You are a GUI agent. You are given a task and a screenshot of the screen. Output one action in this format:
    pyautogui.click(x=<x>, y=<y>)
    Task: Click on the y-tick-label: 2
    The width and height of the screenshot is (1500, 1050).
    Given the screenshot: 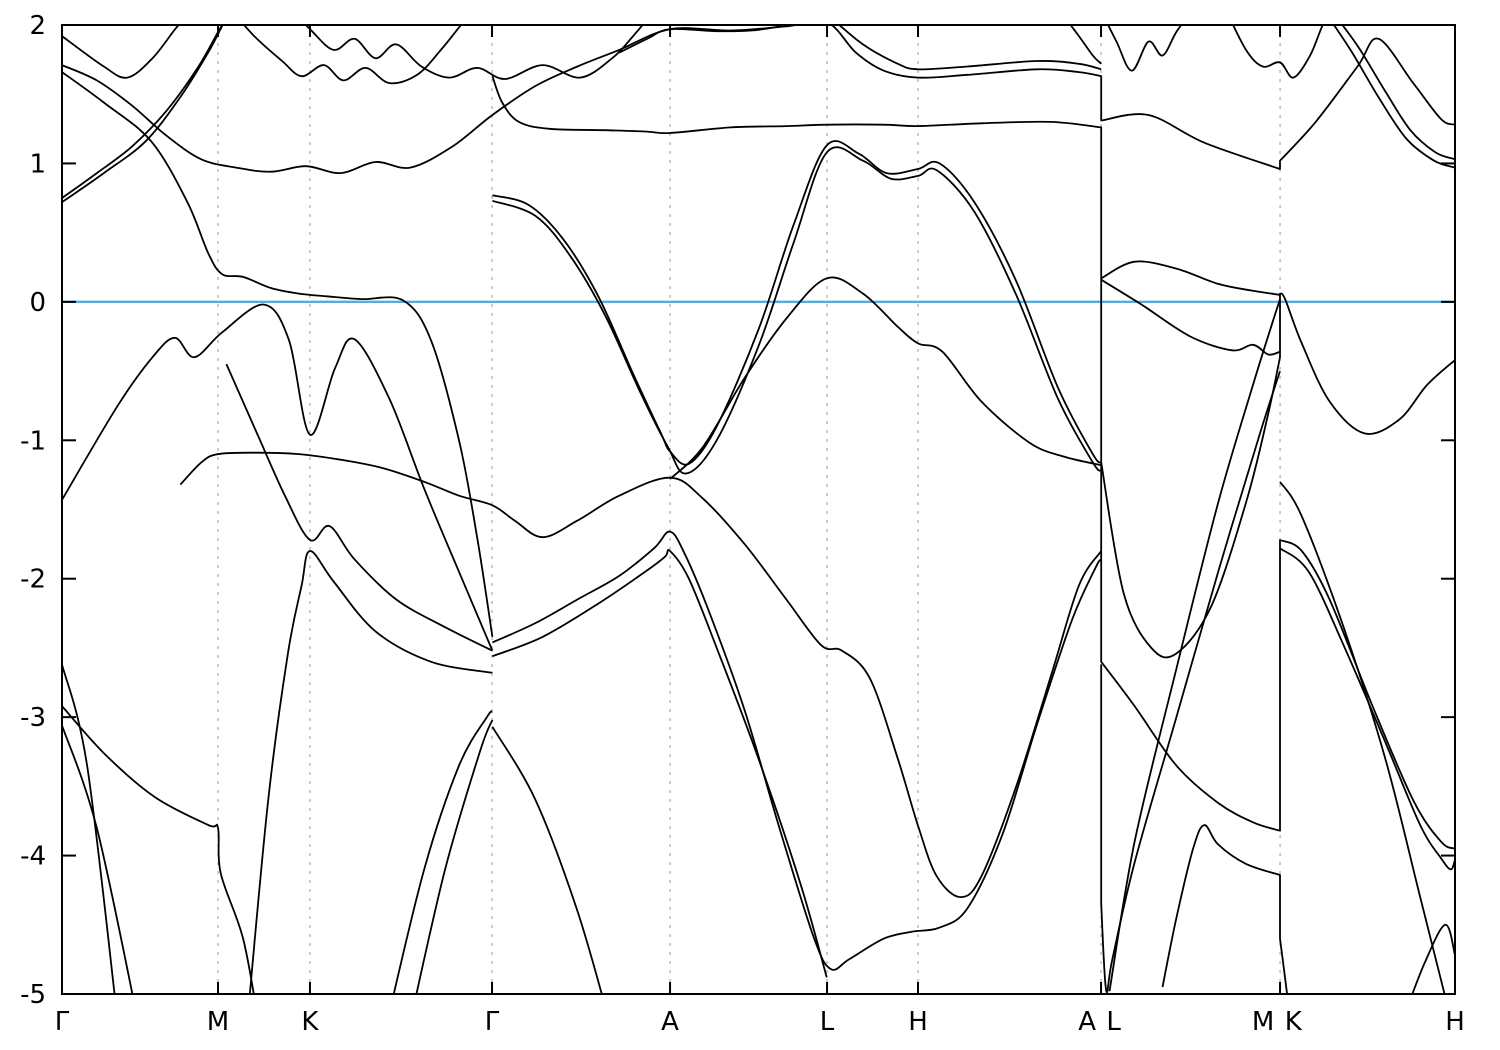 What is the action you would take?
    pyautogui.click(x=37, y=26)
    